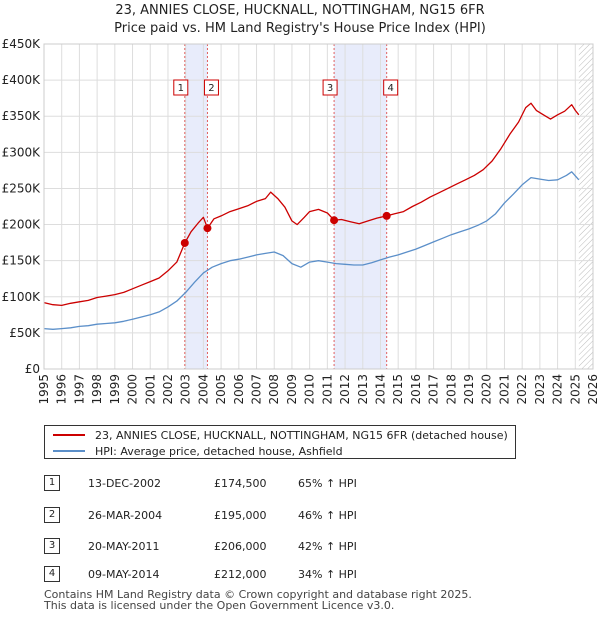 The image size is (600, 620). What do you see at coordinates (22, 44) in the screenshot?
I see `y-tick-label: £450K` at bounding box center [22, 44].